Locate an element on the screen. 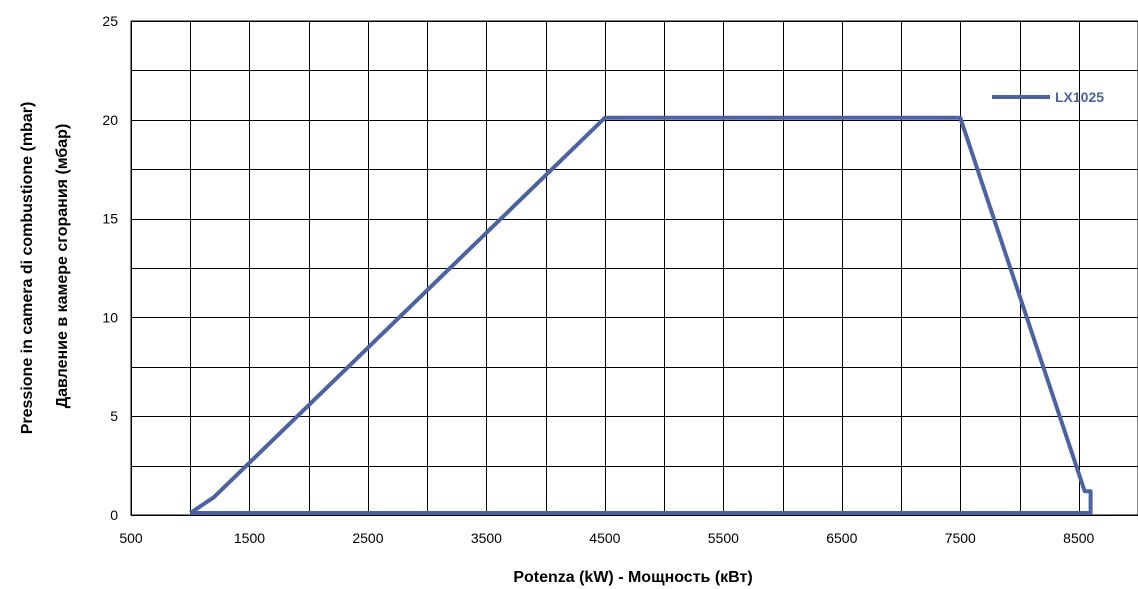  x-tick-label: 2500 is located at coordinates (367, 538).